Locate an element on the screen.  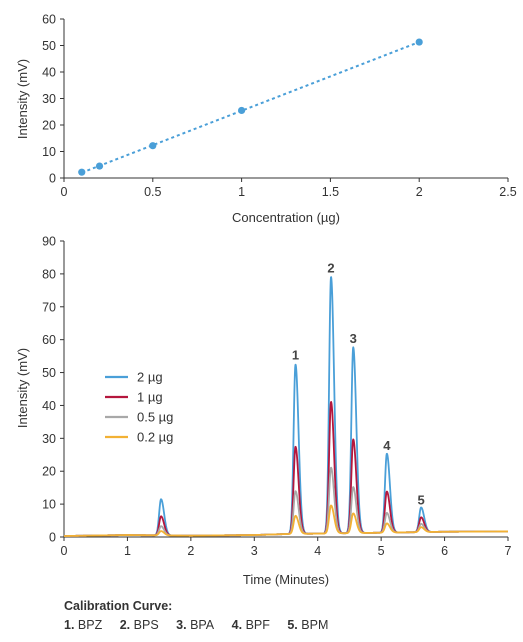
calibration-trendline is located at coordinates (250, 107).